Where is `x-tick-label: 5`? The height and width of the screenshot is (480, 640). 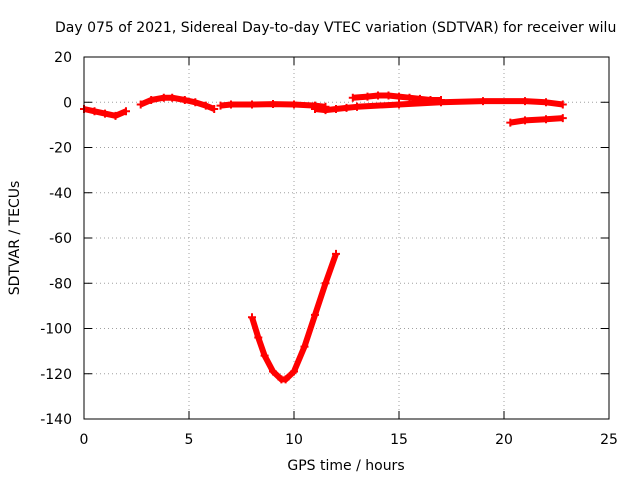 x-tick-label: 5 is located at coordinates (189, 440).